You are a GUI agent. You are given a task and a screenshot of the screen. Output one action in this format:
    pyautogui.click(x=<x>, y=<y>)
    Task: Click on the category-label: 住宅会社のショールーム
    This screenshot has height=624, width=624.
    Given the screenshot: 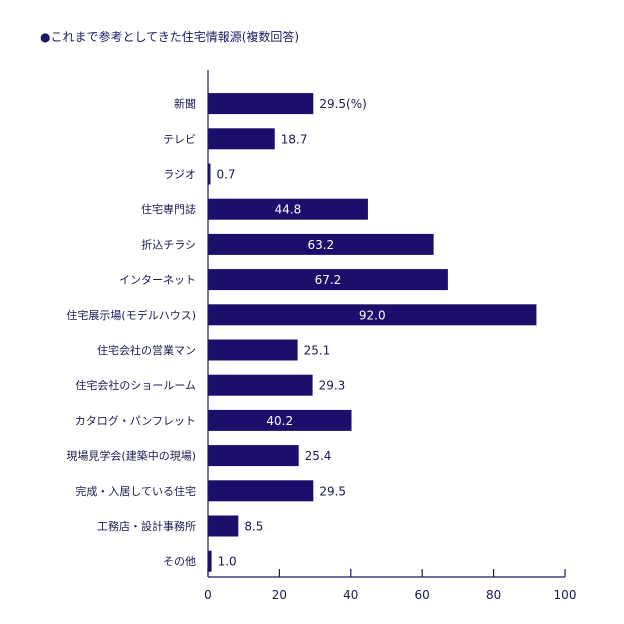 What is the action you would take?
    pyautogui.click(x=135, y=385)
    